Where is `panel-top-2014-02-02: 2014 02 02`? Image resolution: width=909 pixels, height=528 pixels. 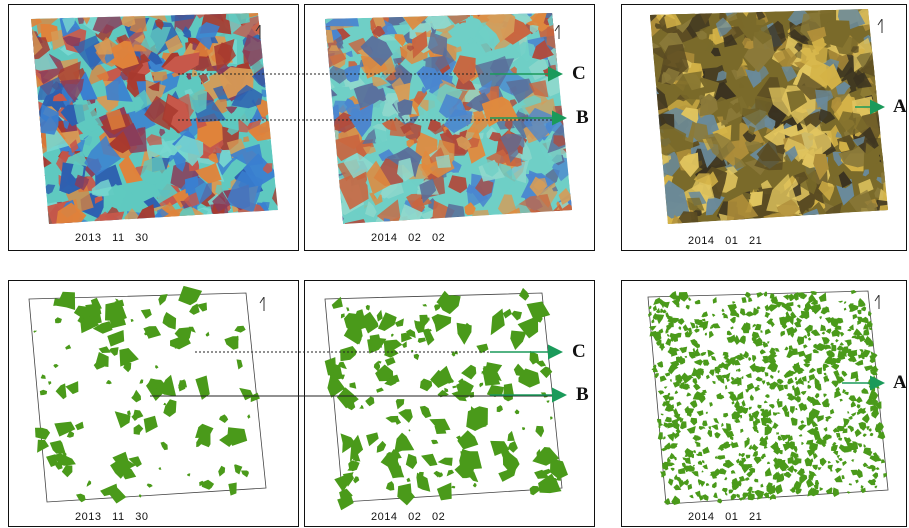
panel-top-2014-02-02: 2014 02 02 is located at coordinates (449, 127).